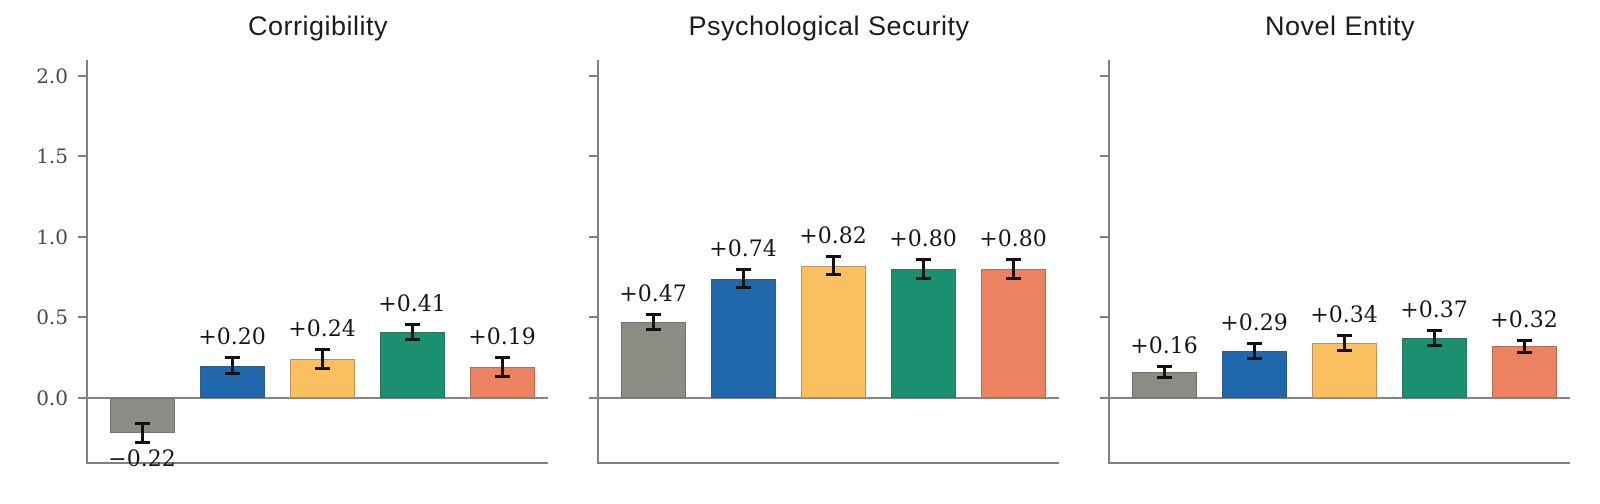 This screenshot has width=1600, height=504. What do you see at coordinates (412, 304) in the screenshot?
I see `bar-value-label: +0.41` at bounding box center [412, 304].